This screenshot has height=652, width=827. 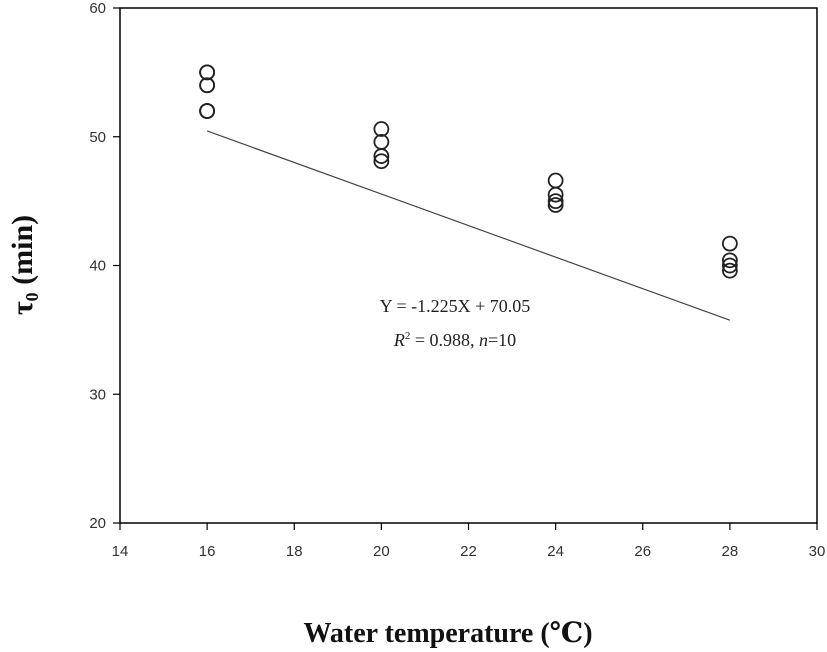 I want to click on regression-stats: R2 = 0.988, n=10, so click(x=454, y=340).